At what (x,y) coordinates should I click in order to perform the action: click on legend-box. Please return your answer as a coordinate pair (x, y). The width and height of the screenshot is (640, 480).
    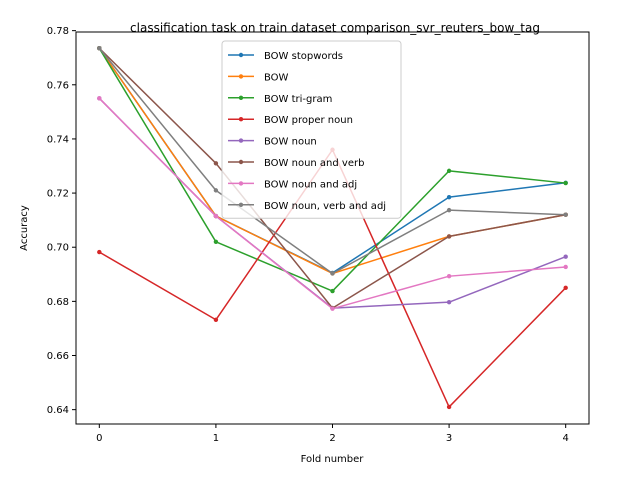
    Looking at the image, I should click on (311, 129).